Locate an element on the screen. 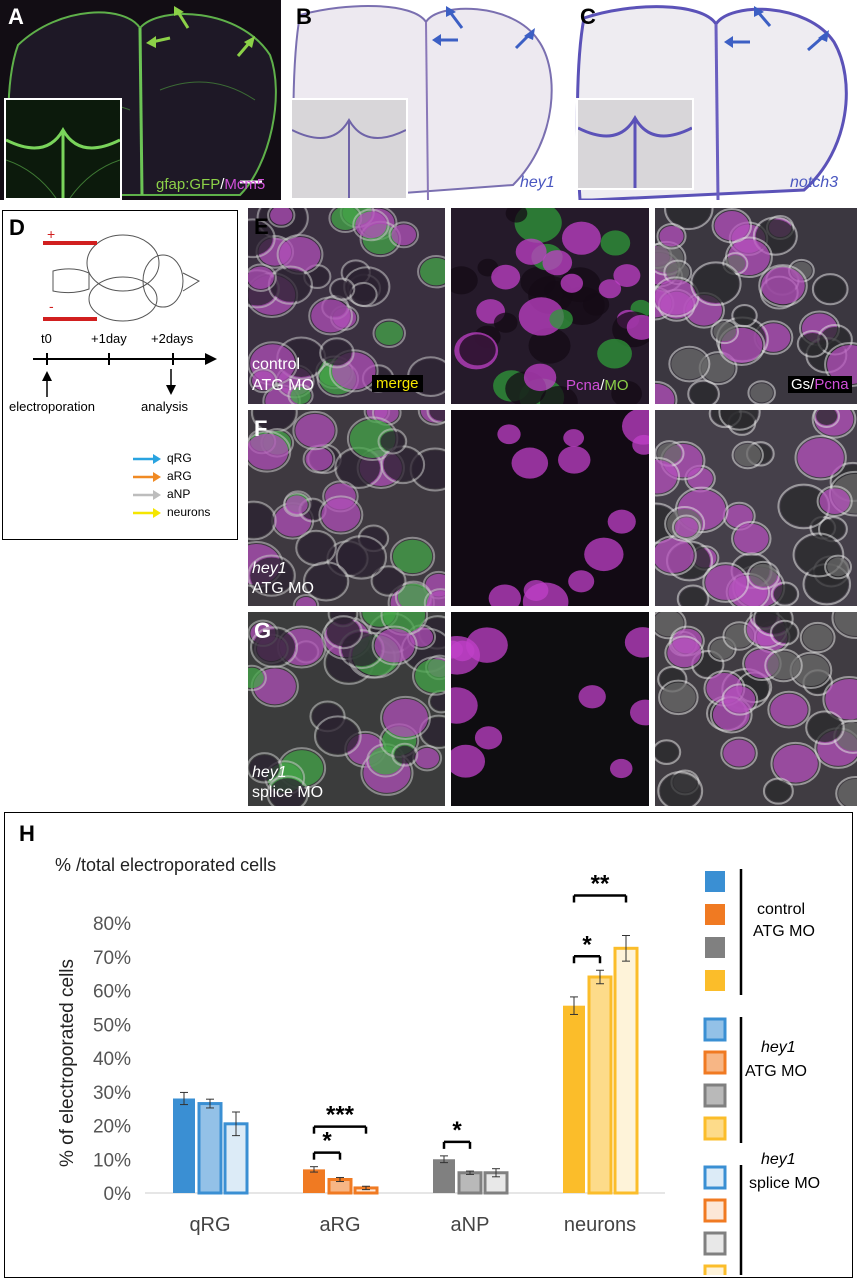  timeline-t1: +1day is located at coordinates (109, 338).